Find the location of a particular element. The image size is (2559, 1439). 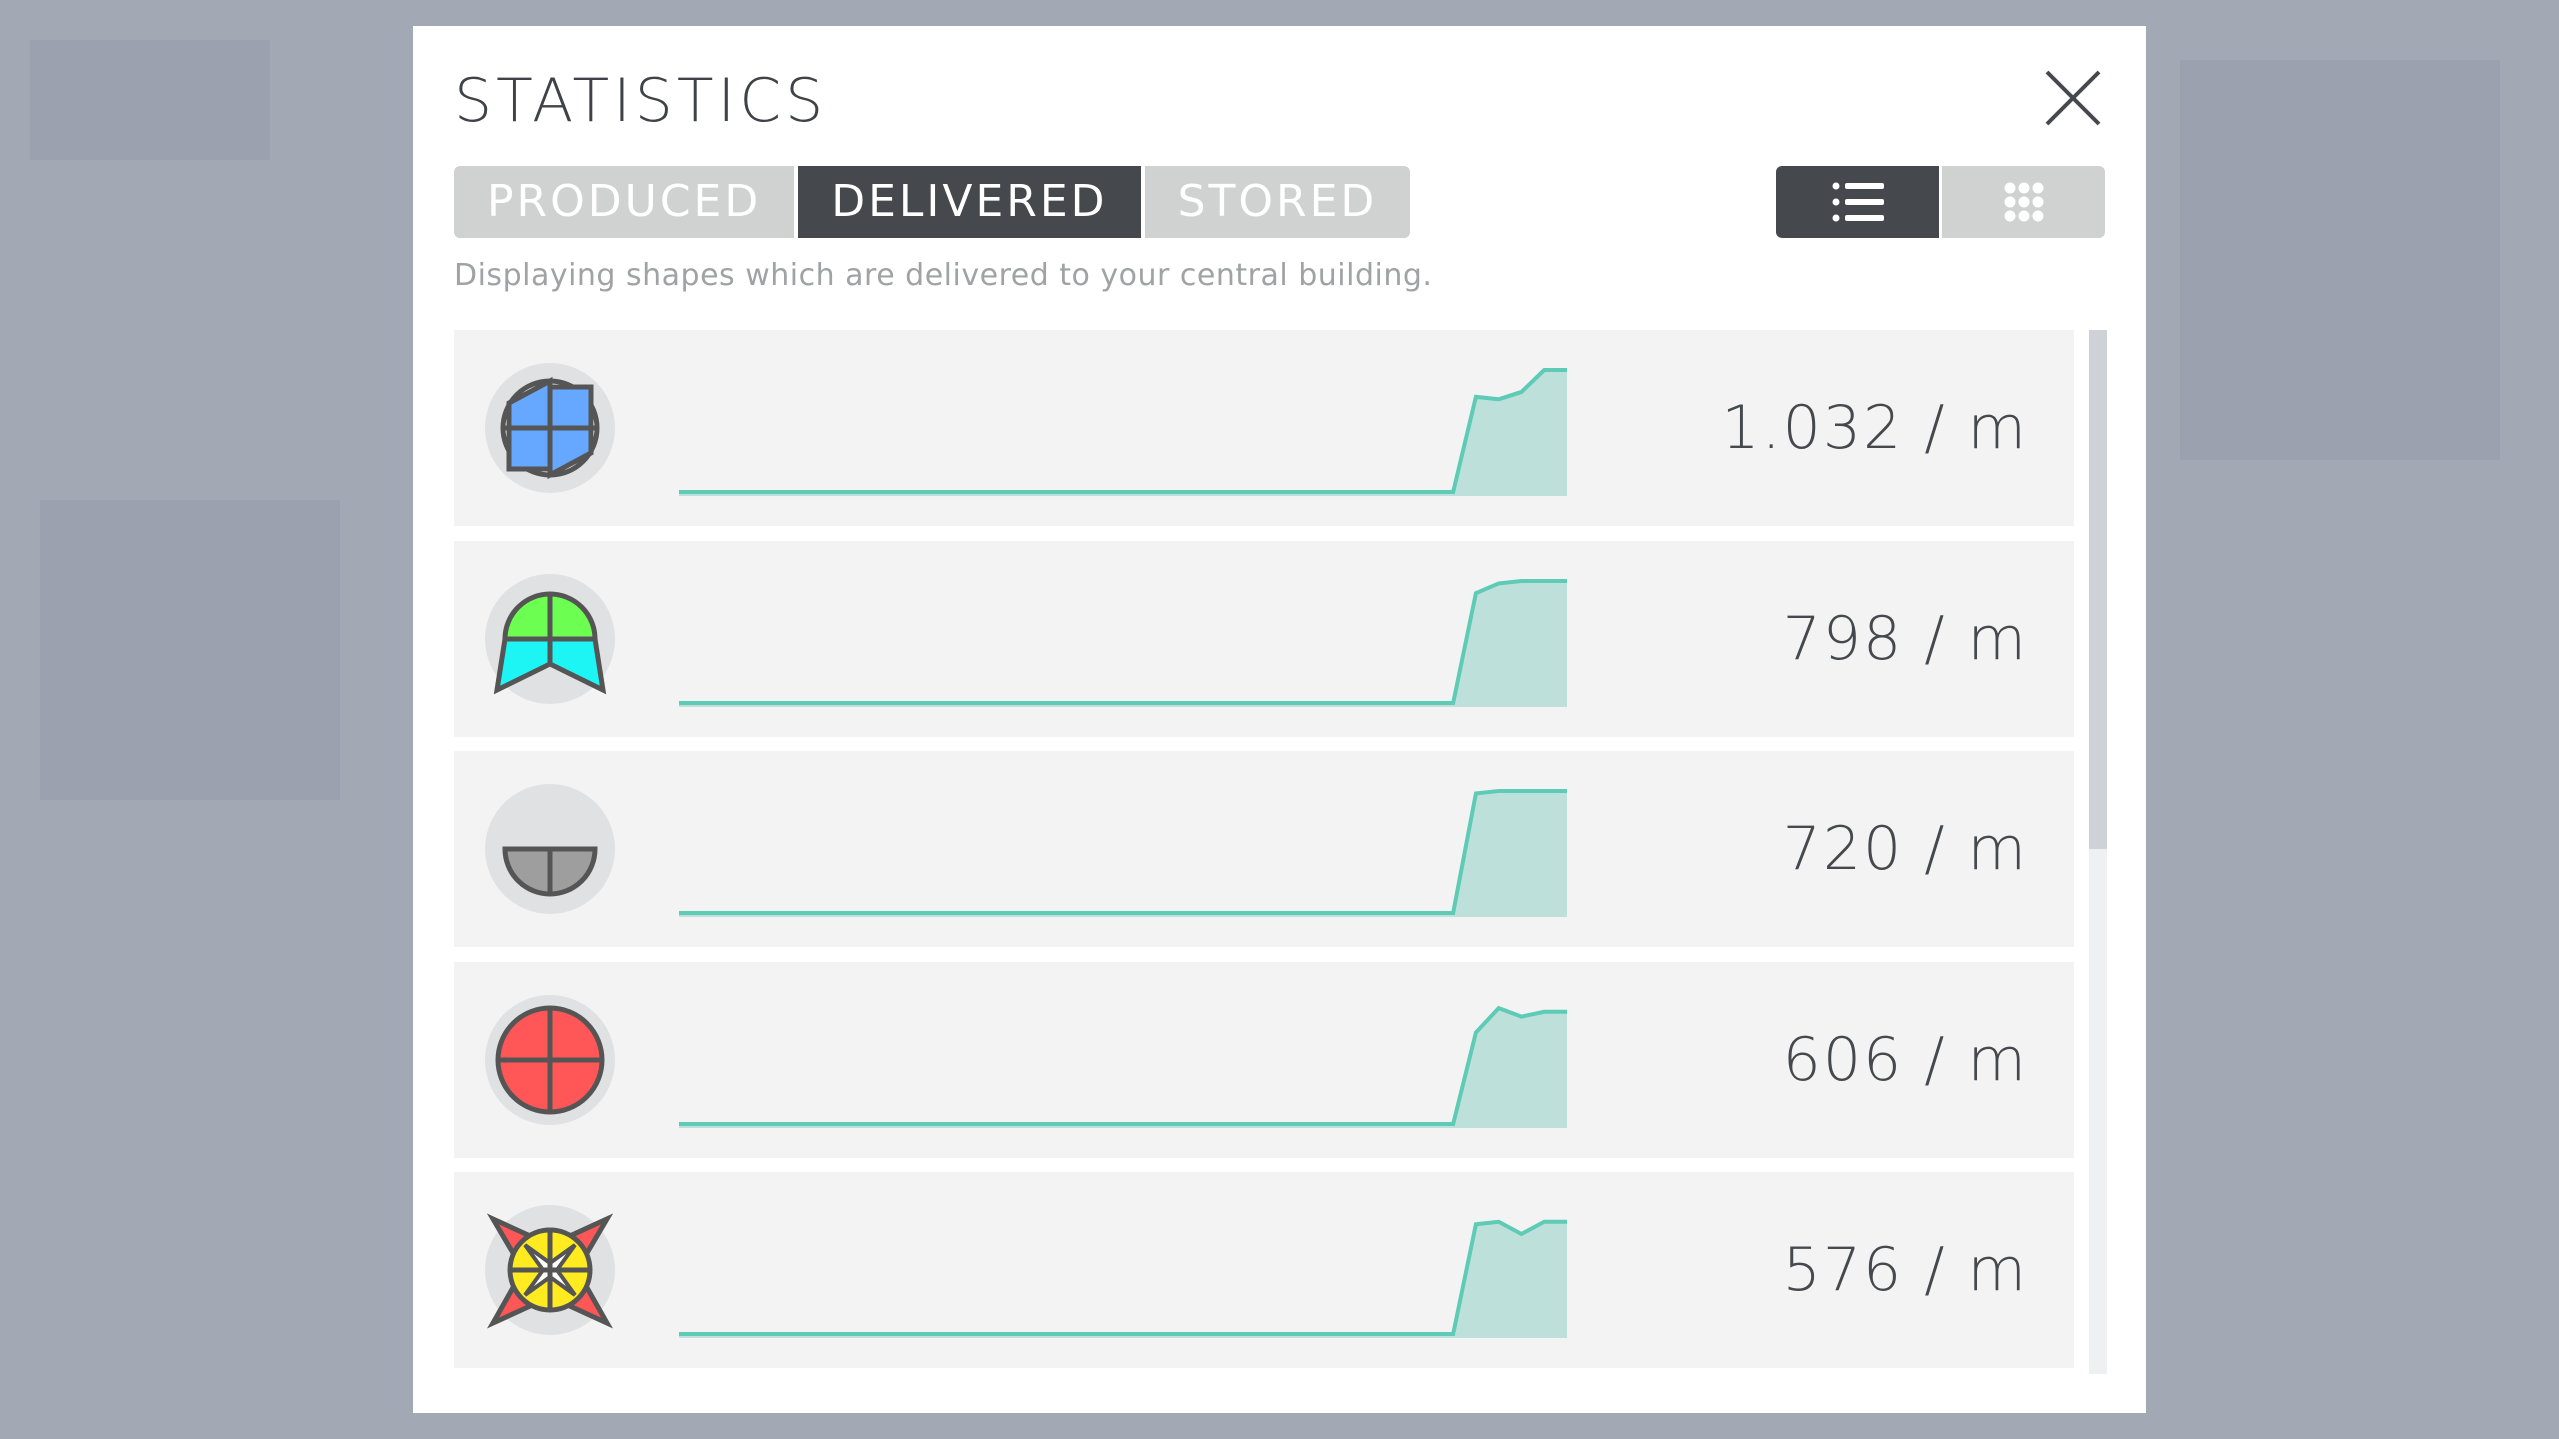

close-icon is located at coordinates (2073, 98).